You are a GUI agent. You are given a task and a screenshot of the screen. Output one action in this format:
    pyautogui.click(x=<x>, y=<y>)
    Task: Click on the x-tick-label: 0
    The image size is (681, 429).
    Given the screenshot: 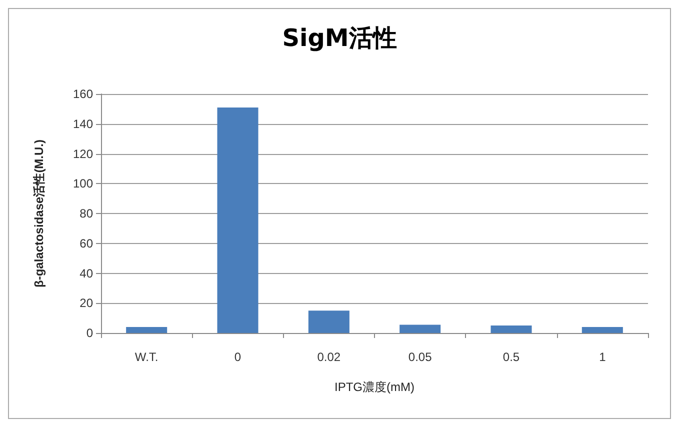 What is the action you would take?
    pyautogui.click(x=238, y=357)
    